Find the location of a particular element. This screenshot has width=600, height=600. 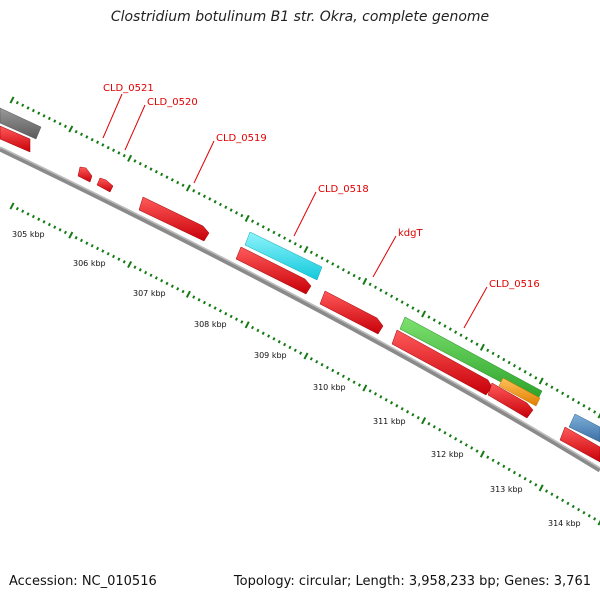

gene-label: CLD_0516 is located at coordinates (514, 284).